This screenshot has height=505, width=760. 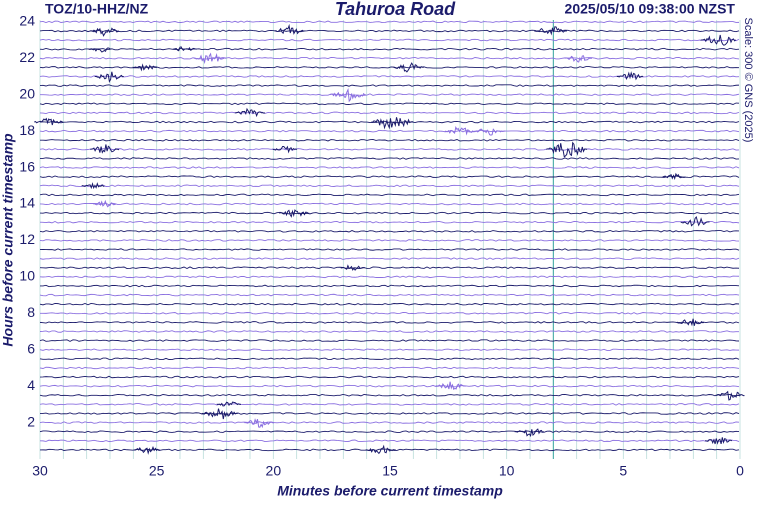 What do you see at coordinates (507, 471) in the screenshot?
I see `x-tick-label: 10` at bounding box center [507, 471].